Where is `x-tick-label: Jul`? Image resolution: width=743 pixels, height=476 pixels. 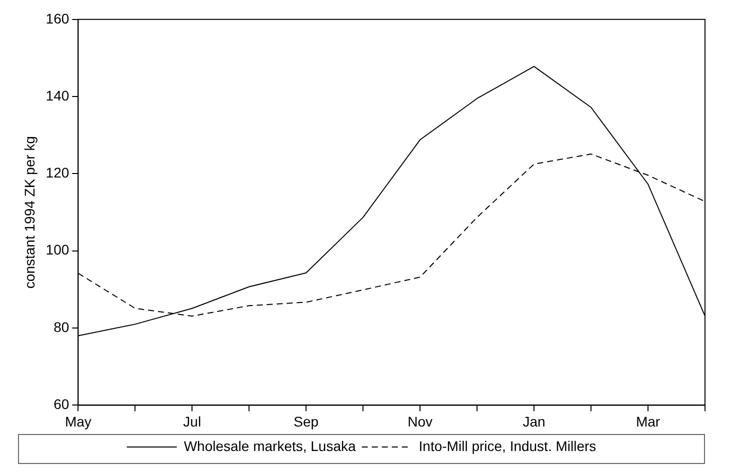
x-tick-label: Jul is located at coordinates (192, 421).